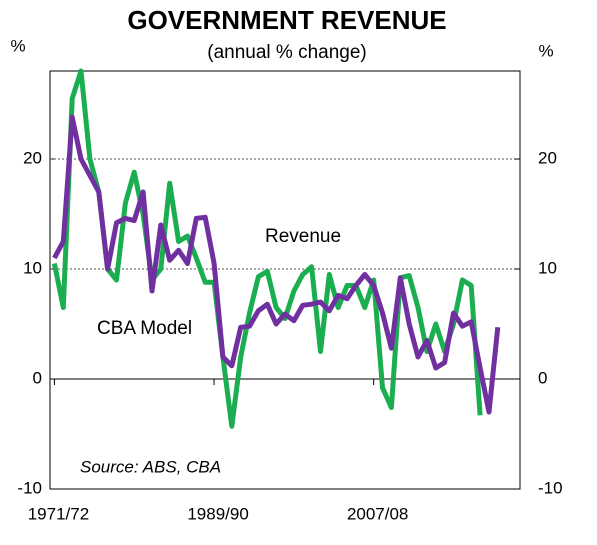 The width and height of the screenshot is (597, 545). Describe the element at coordinates (287, 52) in the screenshot. I see `chart-subtitle: (annual % change)` at that location.